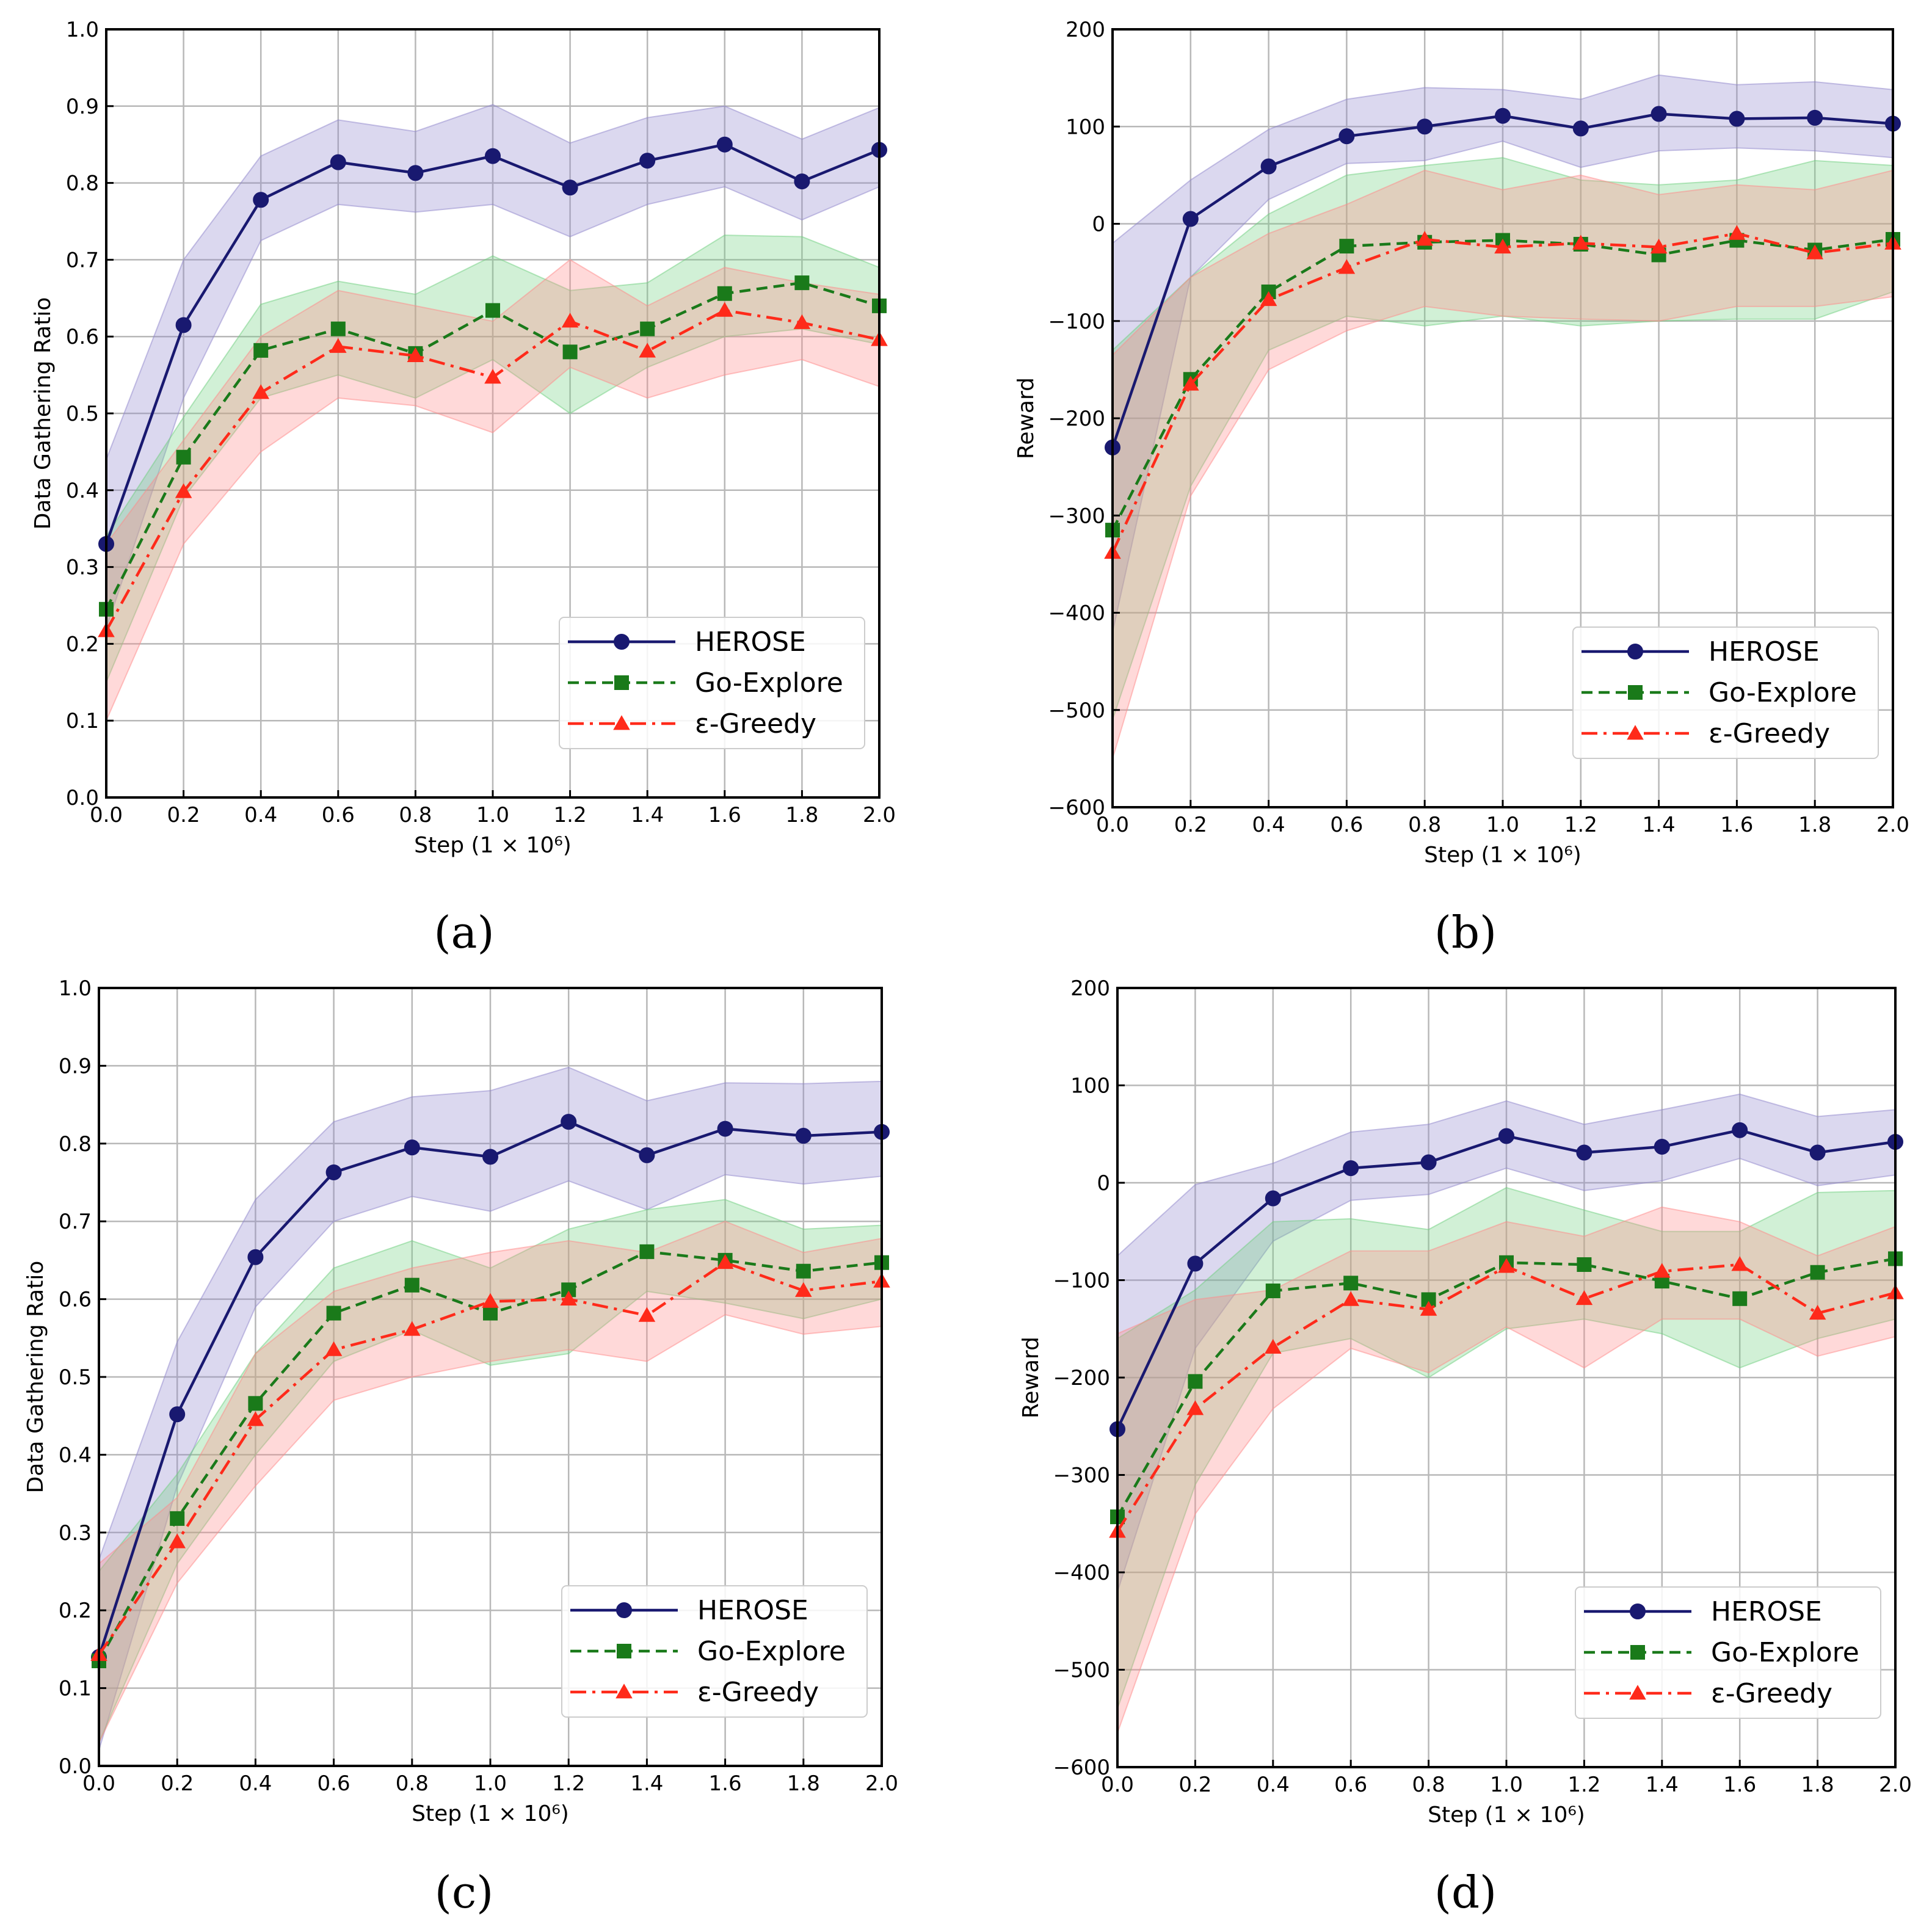  I want to click on y-tick-label: 200, so click(1085, 30).